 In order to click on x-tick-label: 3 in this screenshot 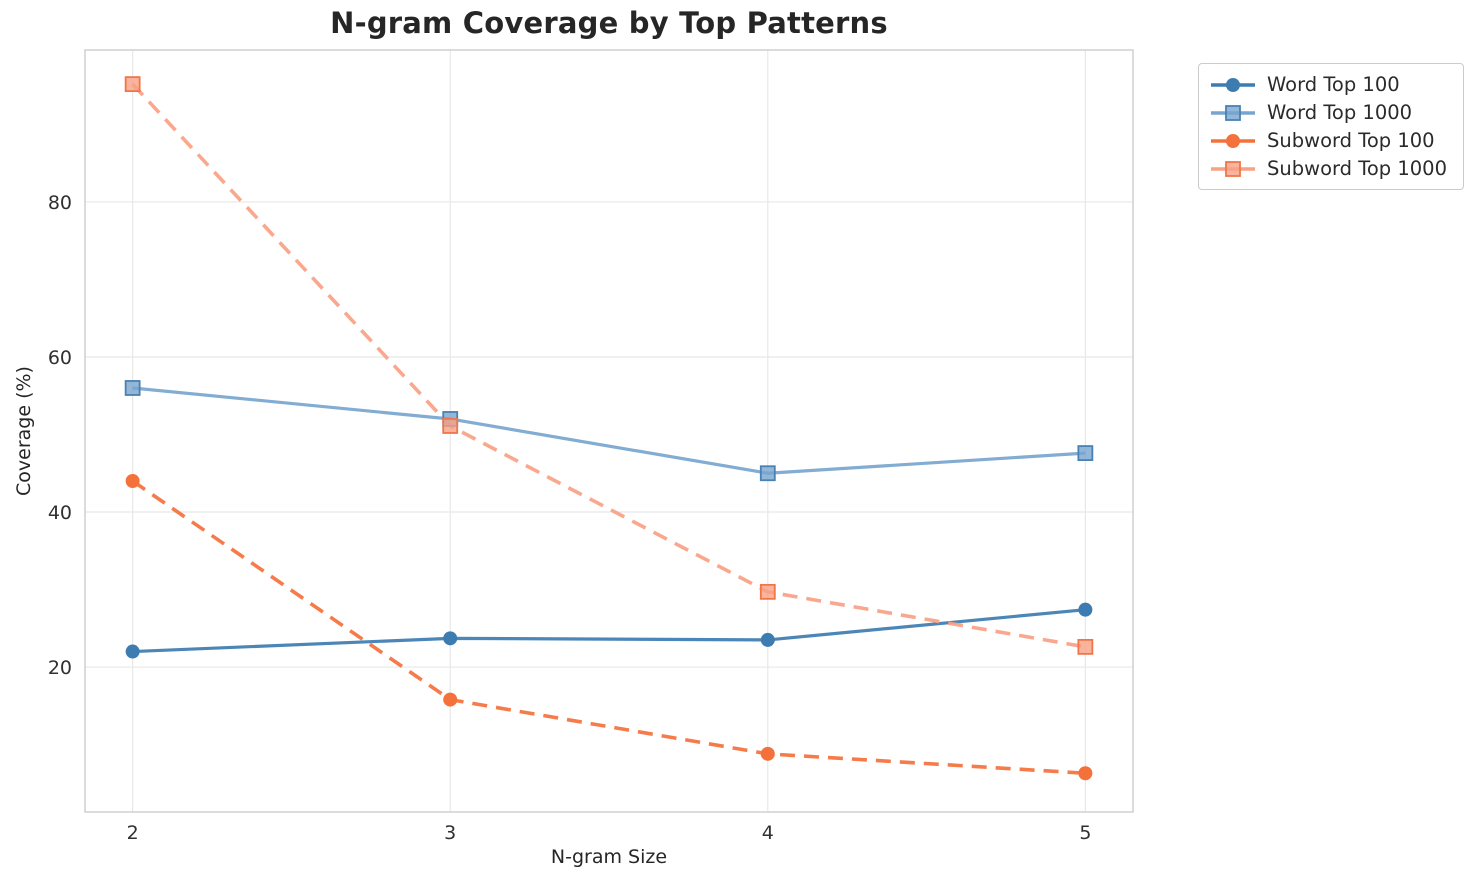, I will do `click(450, 833)`.